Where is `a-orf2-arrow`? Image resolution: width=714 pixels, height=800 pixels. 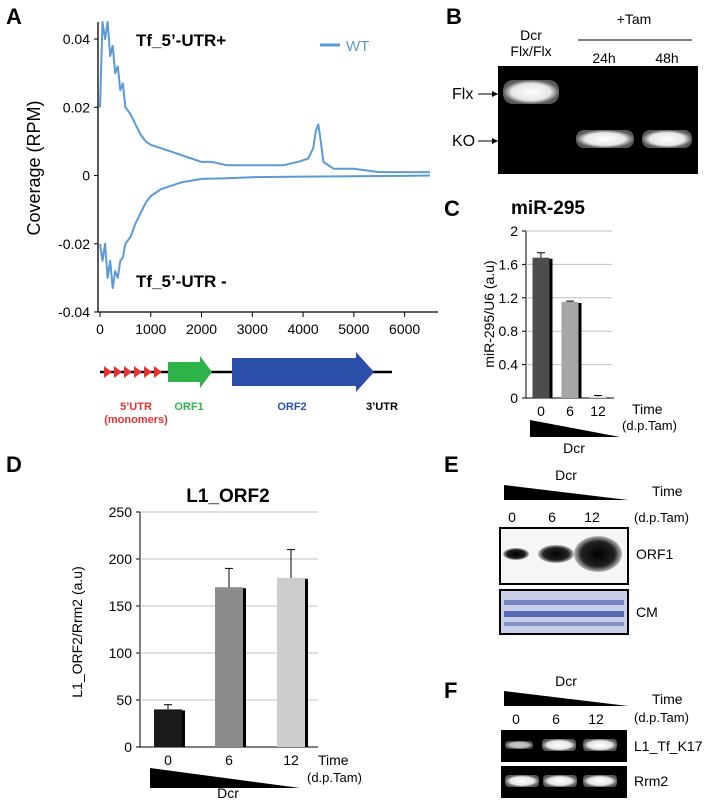 a-orf2-arrow is located at coordinates (303, 372).